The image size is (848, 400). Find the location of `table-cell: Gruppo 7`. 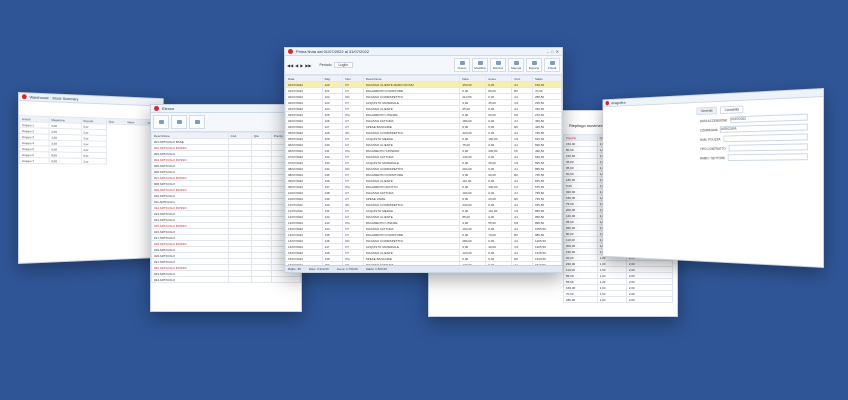

table-cell: Gruppo 7 is located at coordinates (34, 160).